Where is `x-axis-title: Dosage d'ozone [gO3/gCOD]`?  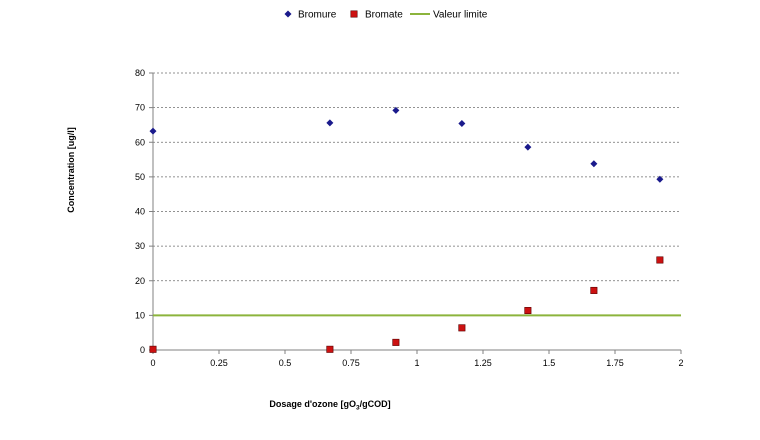
x-axis-title: Dosage d'ozone [gO3/gCOD] is located at coordinates (329, 405).